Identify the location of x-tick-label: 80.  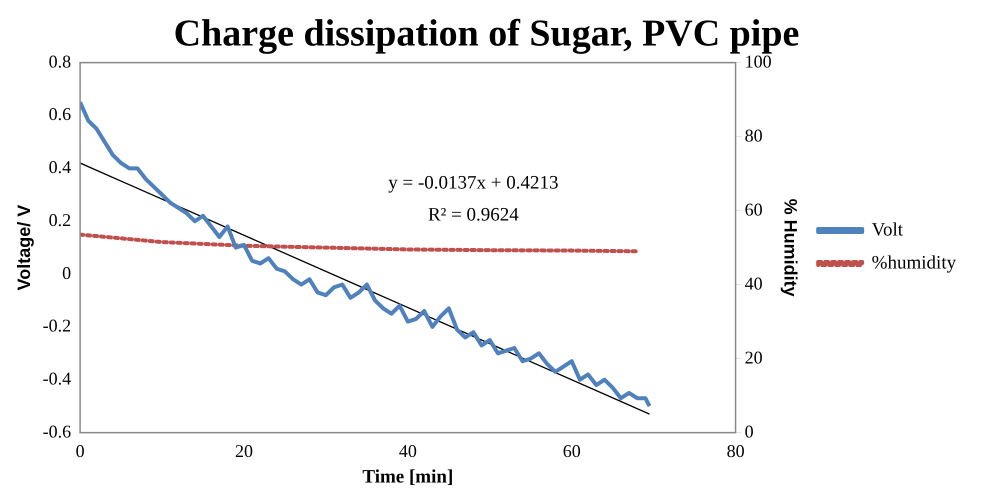
(735, 451).